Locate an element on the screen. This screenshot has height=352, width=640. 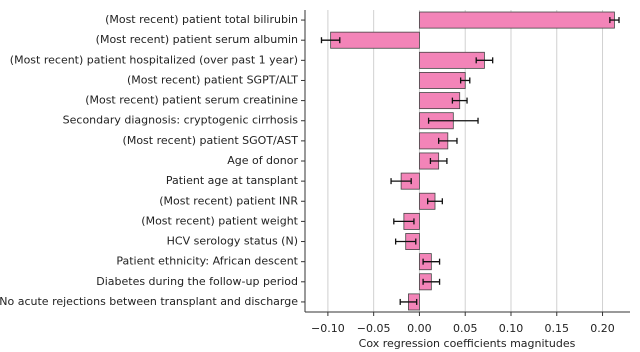
y-tick-label: Patient age at tansplant is located at coordinates (232, 180).